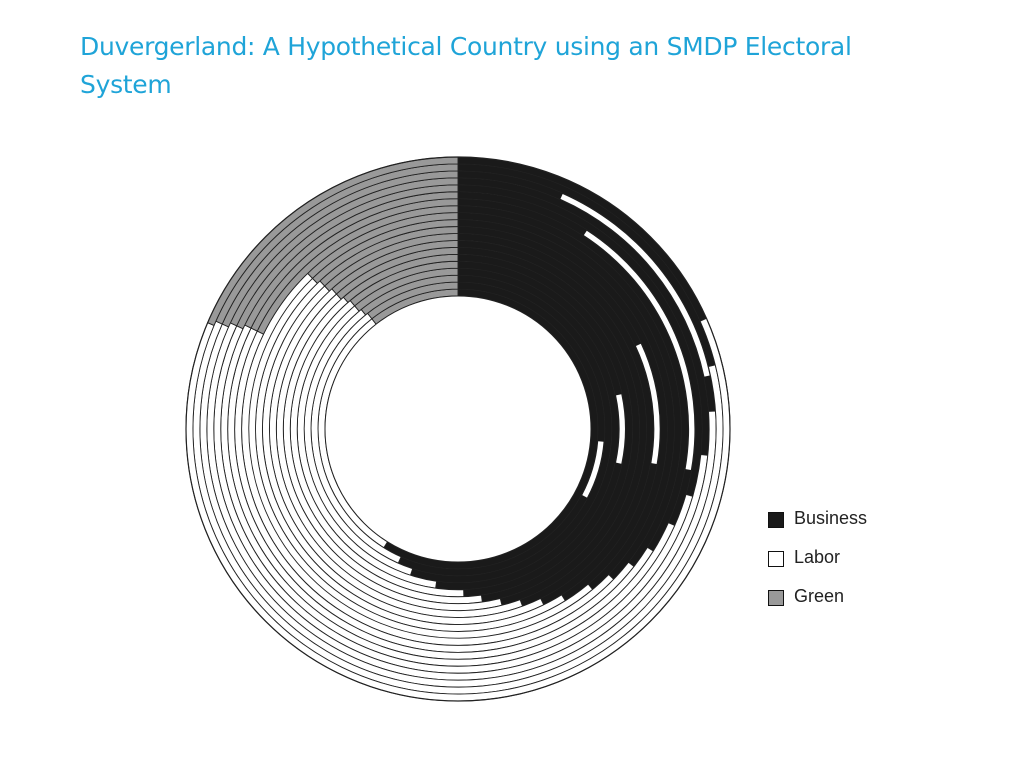  I want to click on legend-label-business: Business, so click(831, 518).